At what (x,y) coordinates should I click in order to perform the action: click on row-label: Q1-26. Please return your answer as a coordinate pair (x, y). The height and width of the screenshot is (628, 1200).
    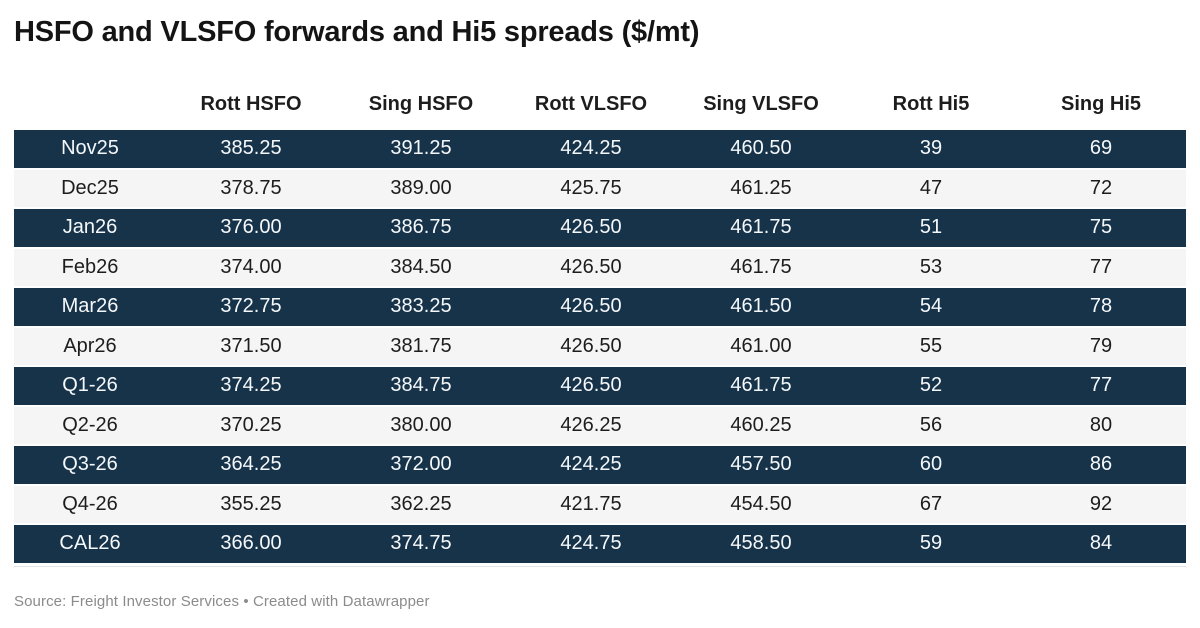
    Looking at the image, I should click on (90, 386).